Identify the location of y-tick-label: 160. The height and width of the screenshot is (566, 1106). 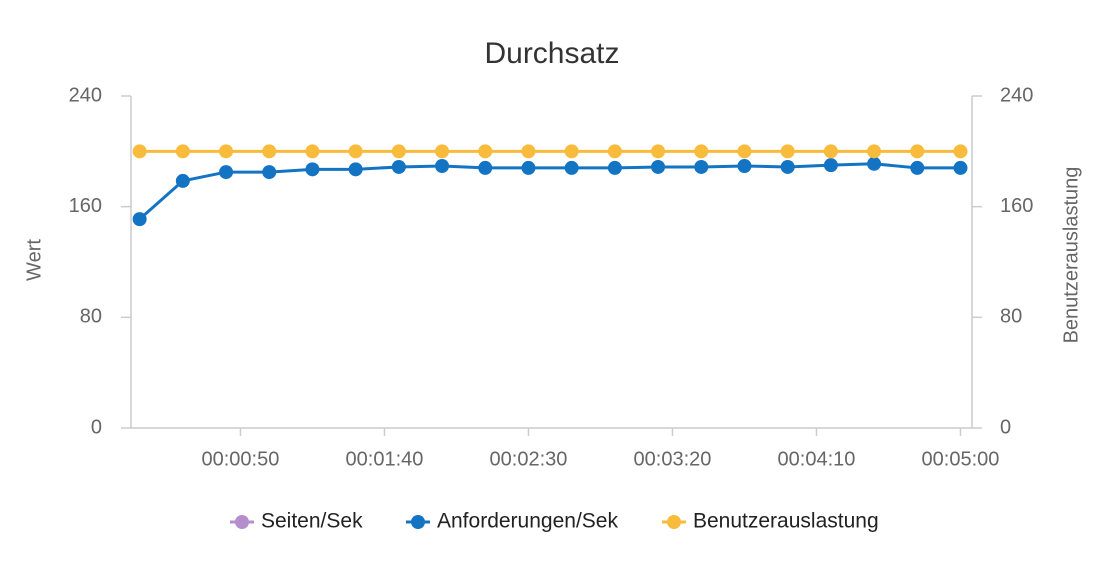
(85, 206).